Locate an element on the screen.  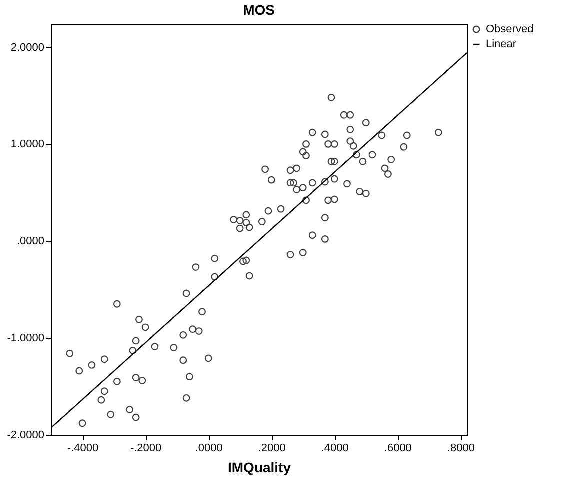
y-tick-label: 2.0000 is located at coordinates (27, 48).